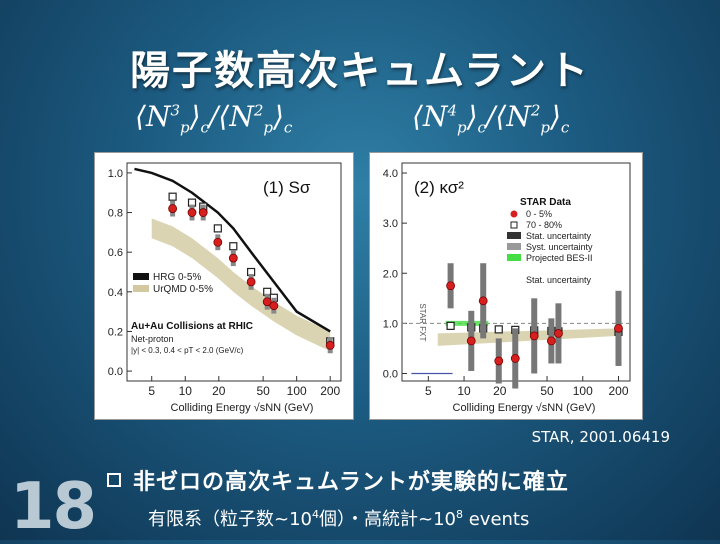  Describe the element at coordinates (559, 247) in the screenshot. I see `legend-label: Syst. uncertainty` at that location.